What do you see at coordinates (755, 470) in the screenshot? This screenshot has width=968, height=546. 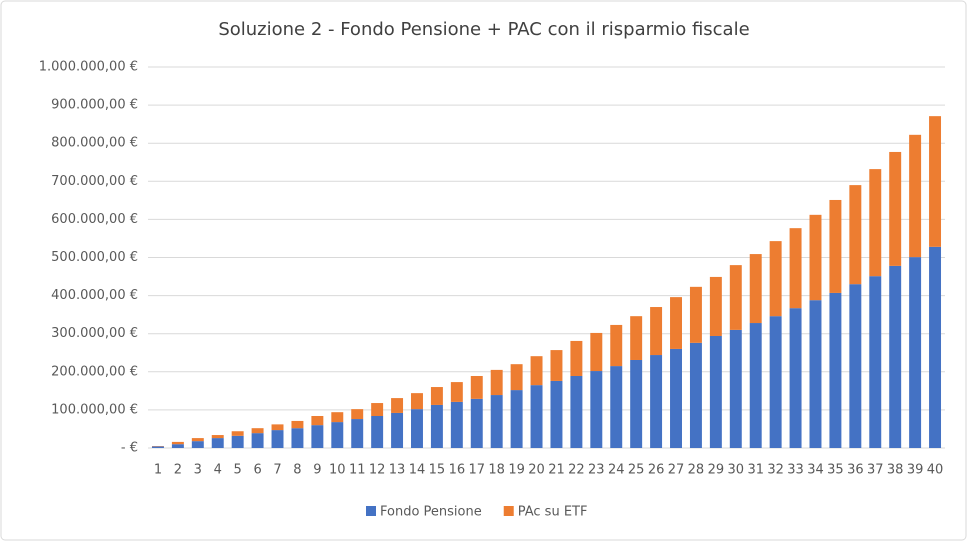 I see `x-tick-label: 31` at bounding box center [755, 470].